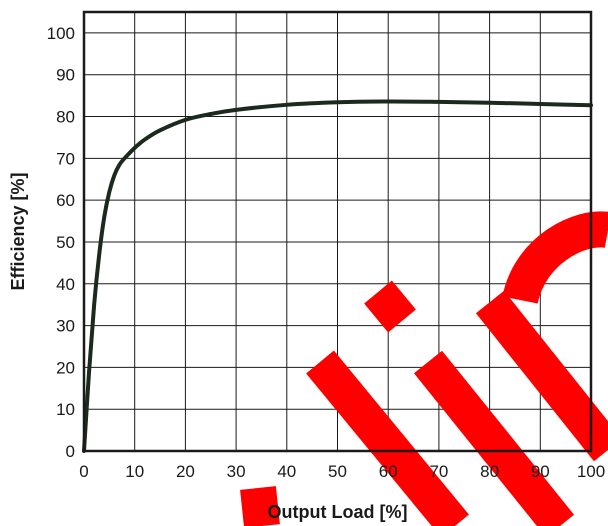 This screenshot has width=608, height=526. What do you see at coordinates (338, 512) in the screenshot?
I see `x-axis-title: Output Load [%]` at bounding box center [338, 512].